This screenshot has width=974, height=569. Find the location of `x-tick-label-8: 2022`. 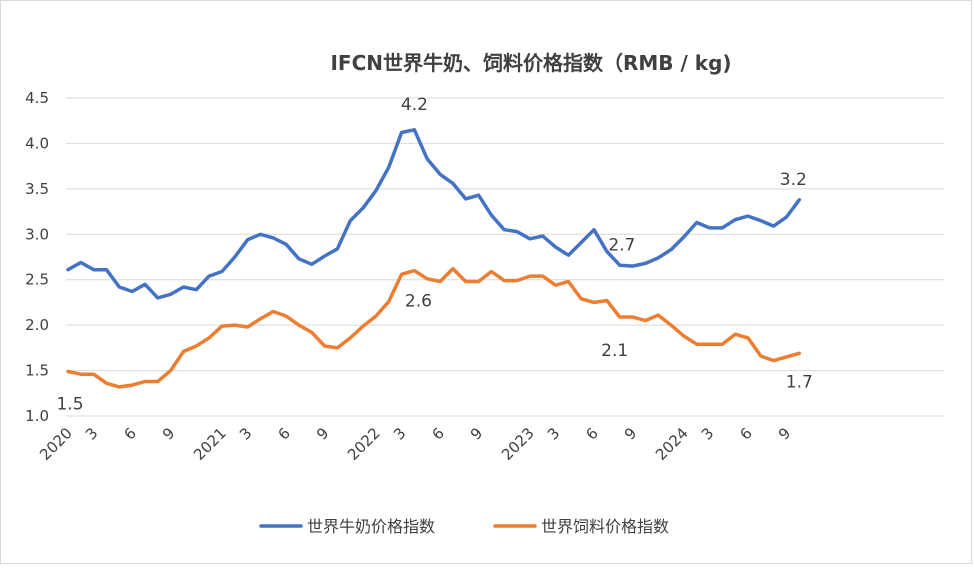

x-tick-label-8: 2022 is located at coordinates (364, 444).